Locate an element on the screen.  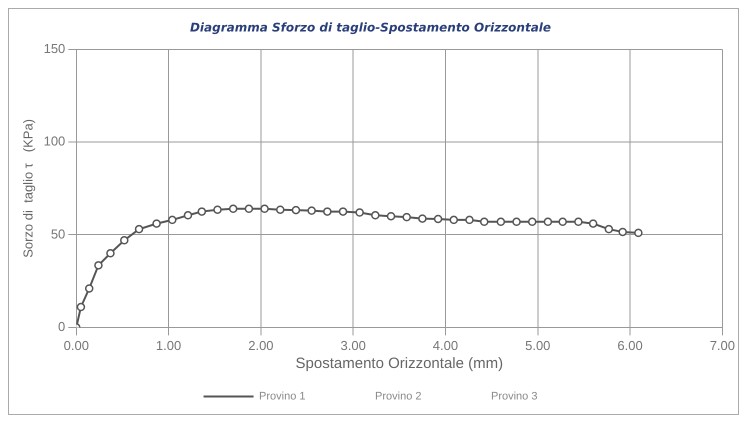
chart-title: Diagramma Sforzo di taglio-Spostamento Orizzontale is located at coordinates (371, 27).